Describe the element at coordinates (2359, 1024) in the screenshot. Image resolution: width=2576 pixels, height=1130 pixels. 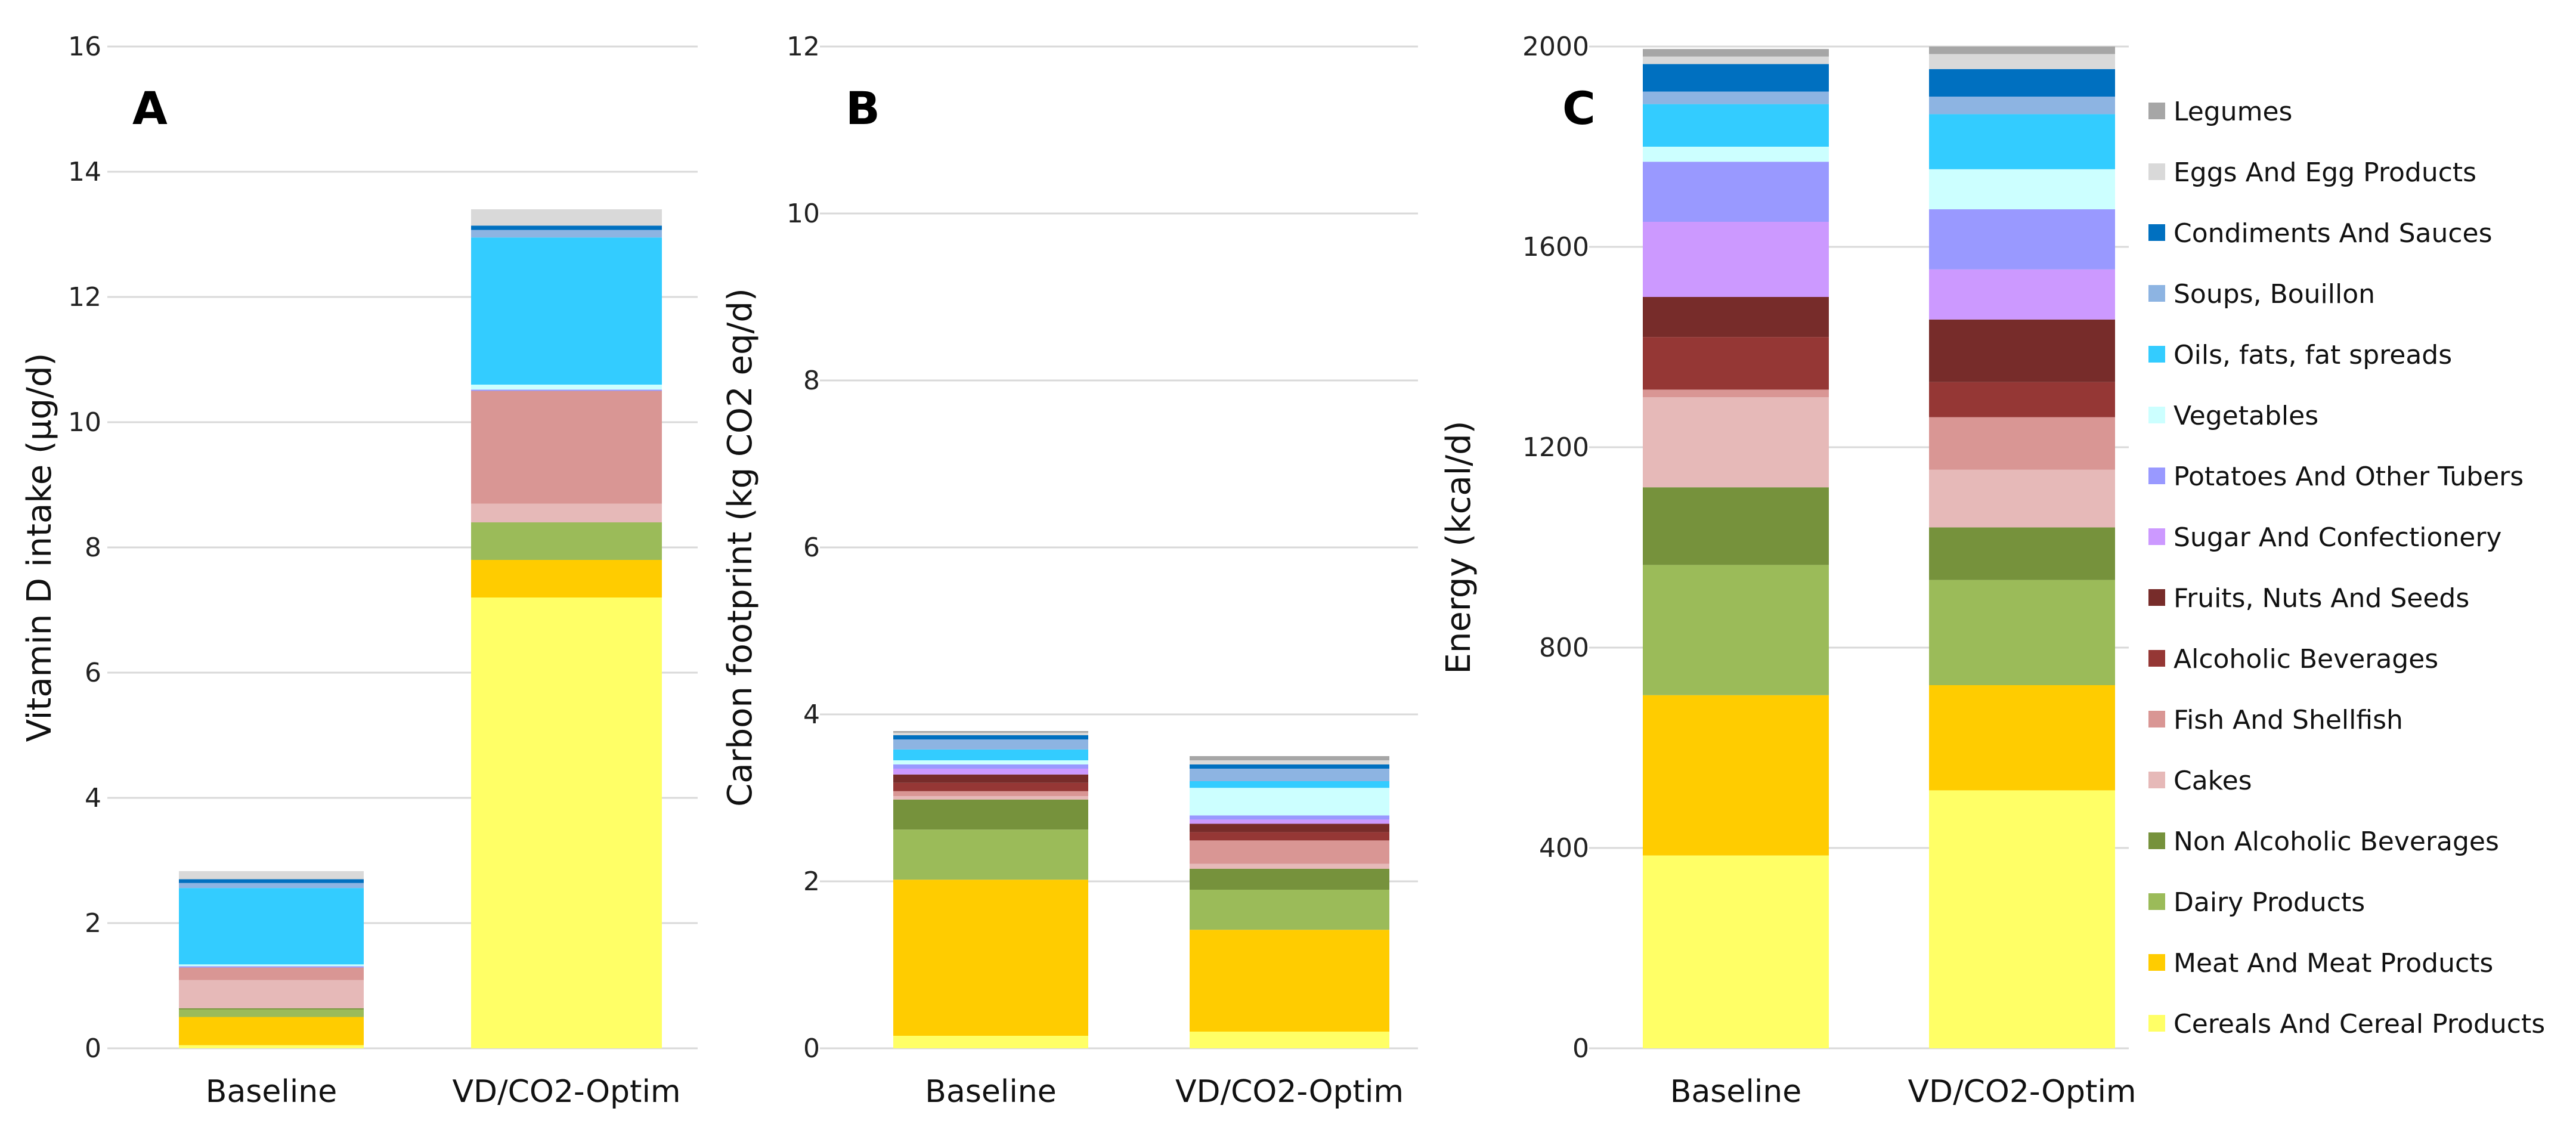
I see `legend-label: Cereals And Cereal Products` at that location.